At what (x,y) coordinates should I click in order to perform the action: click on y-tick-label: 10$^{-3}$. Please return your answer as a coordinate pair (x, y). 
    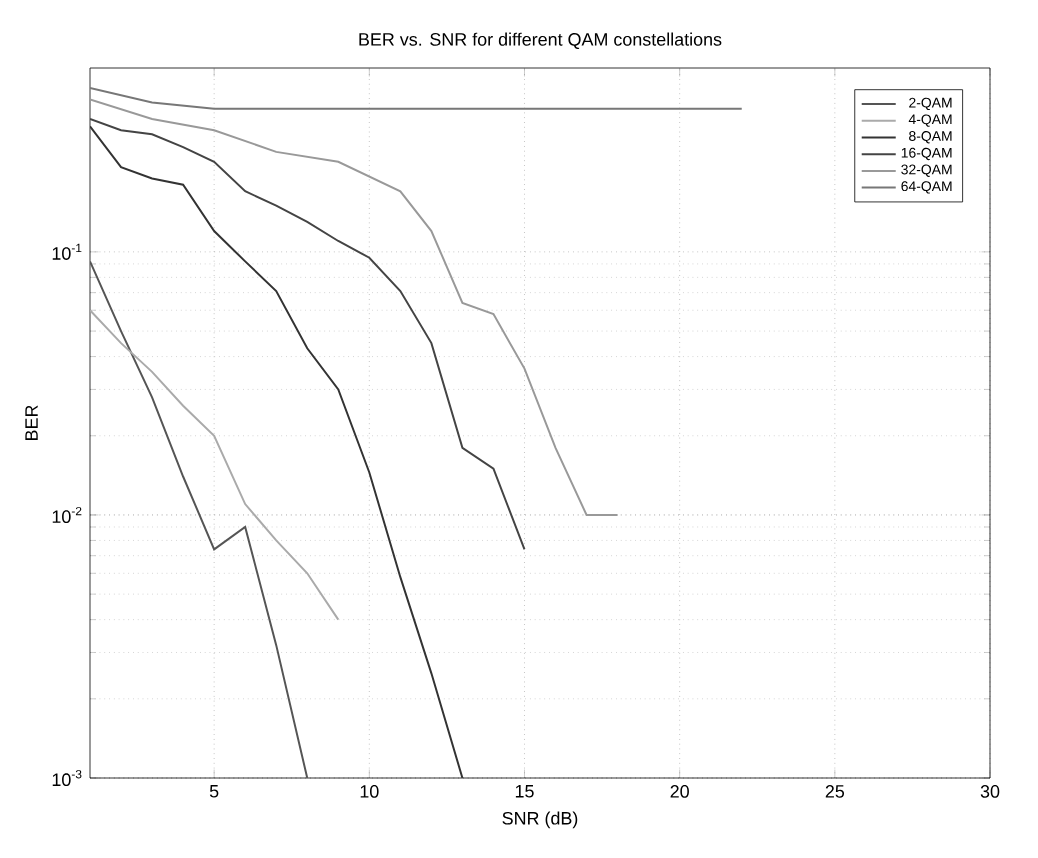
    Looking at the image, I should click on (67, 778).